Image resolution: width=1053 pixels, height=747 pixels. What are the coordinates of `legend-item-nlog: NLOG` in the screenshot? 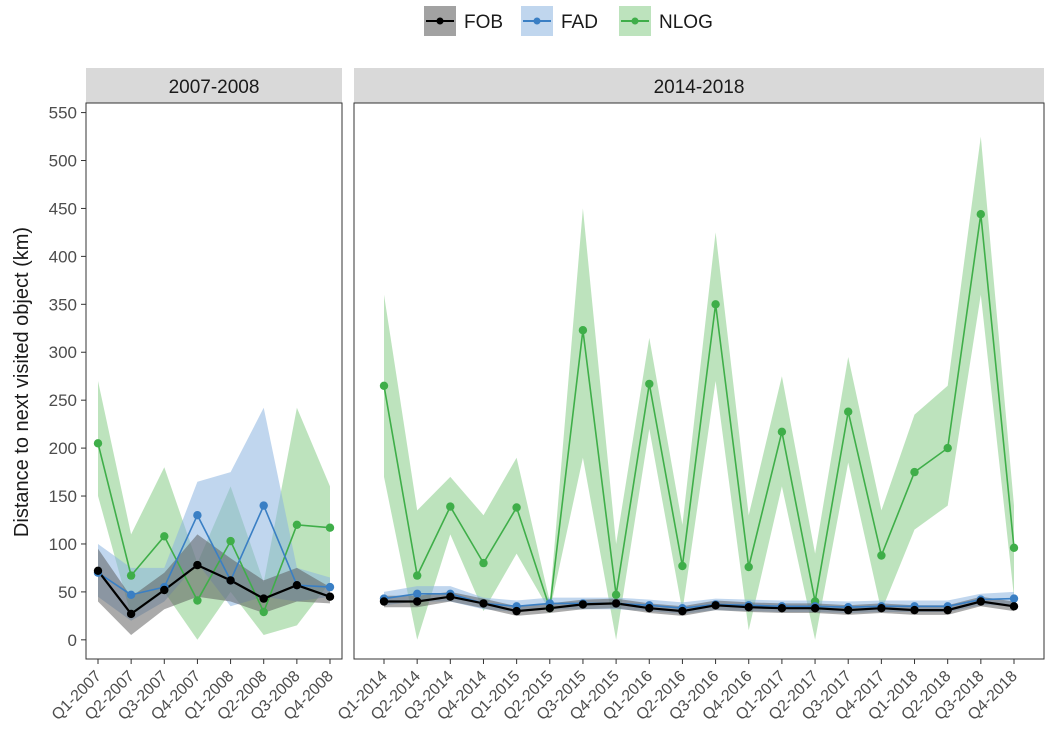 It's located at (666, 21).